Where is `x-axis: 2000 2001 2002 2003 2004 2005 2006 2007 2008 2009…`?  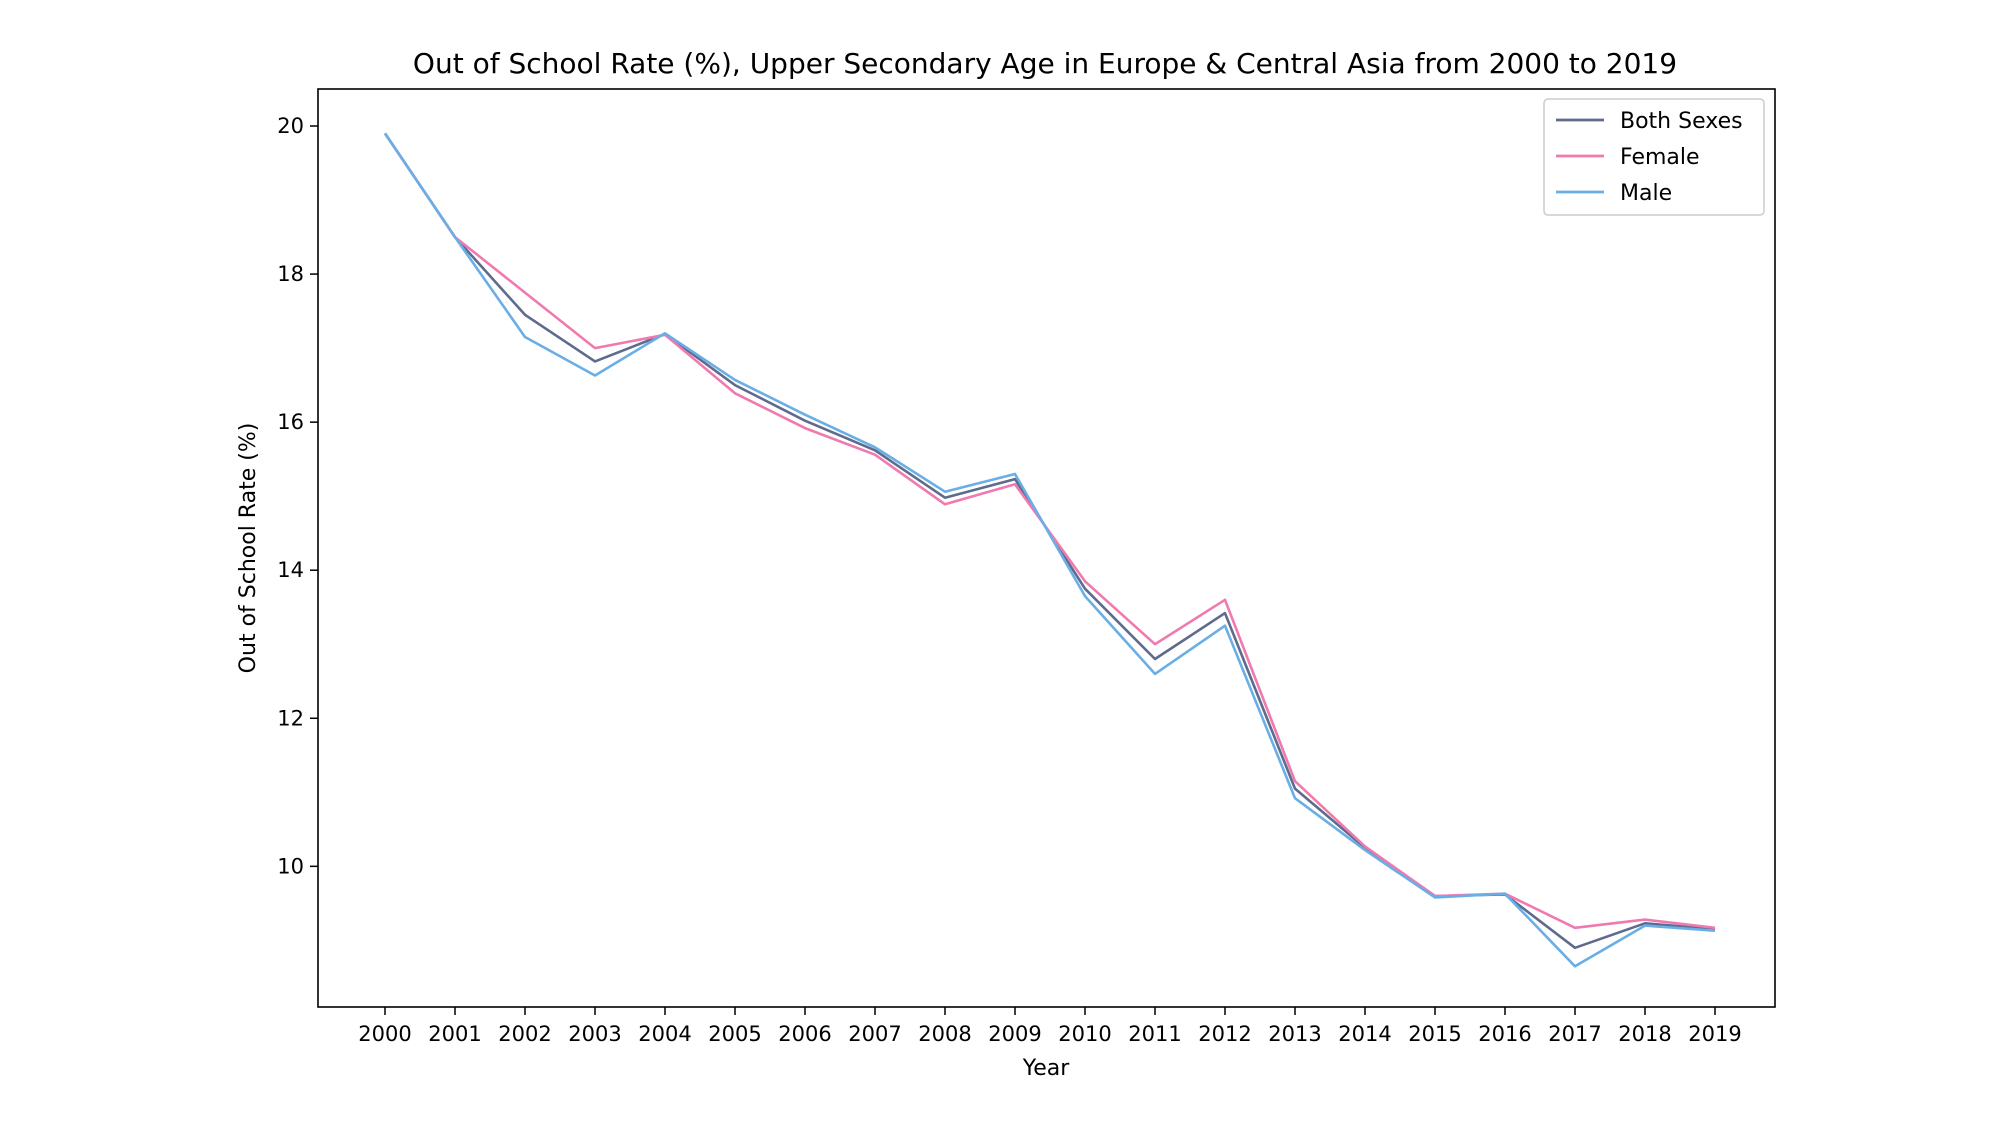
x-axis: 2000 2001 2002 2003 2004 2005 2006 2007 2008 2009… is located at coordinates (1050, 1026).